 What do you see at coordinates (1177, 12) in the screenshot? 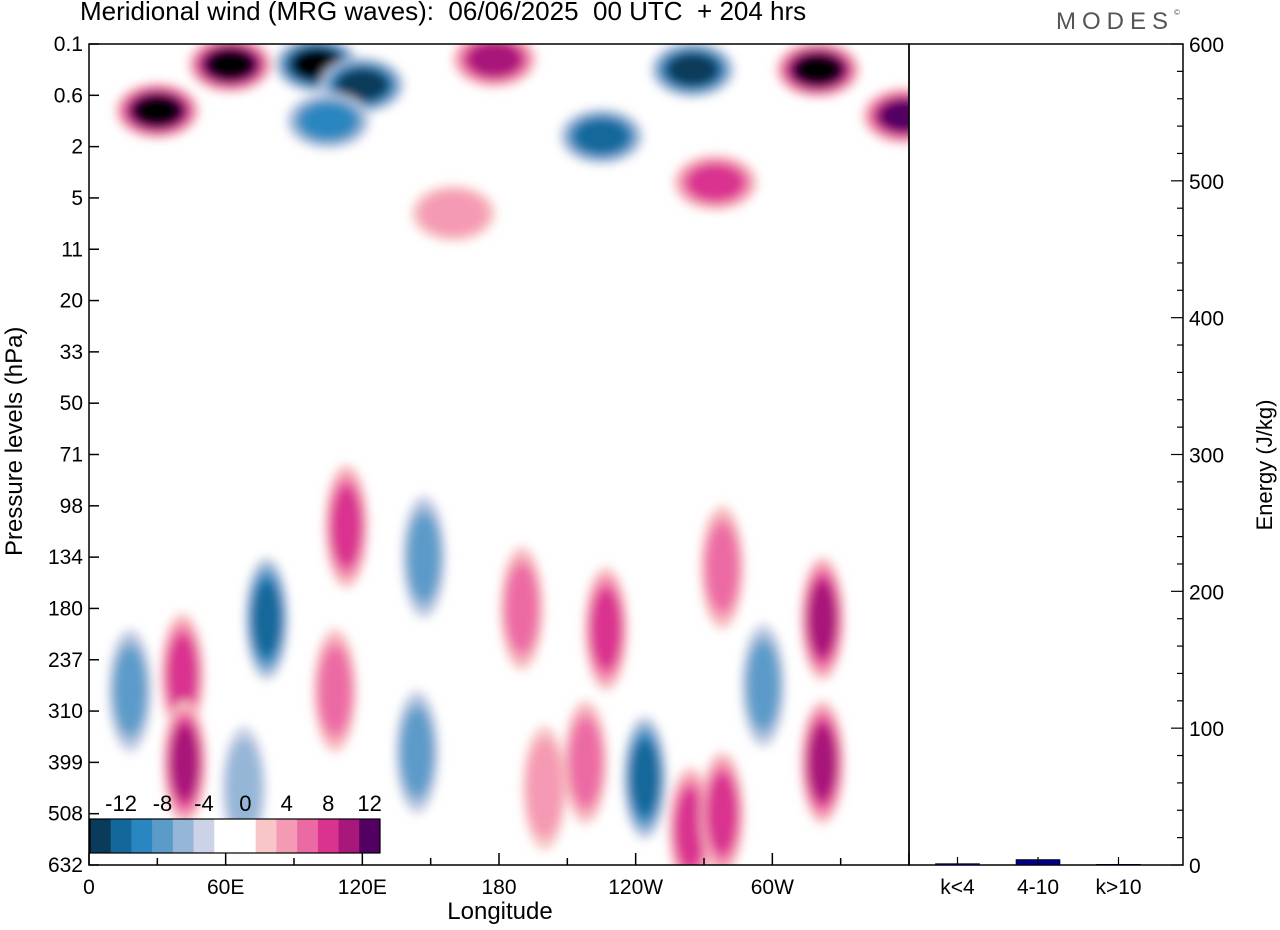
I see `brand-mark: ©` at bounding box center [1177, 12].